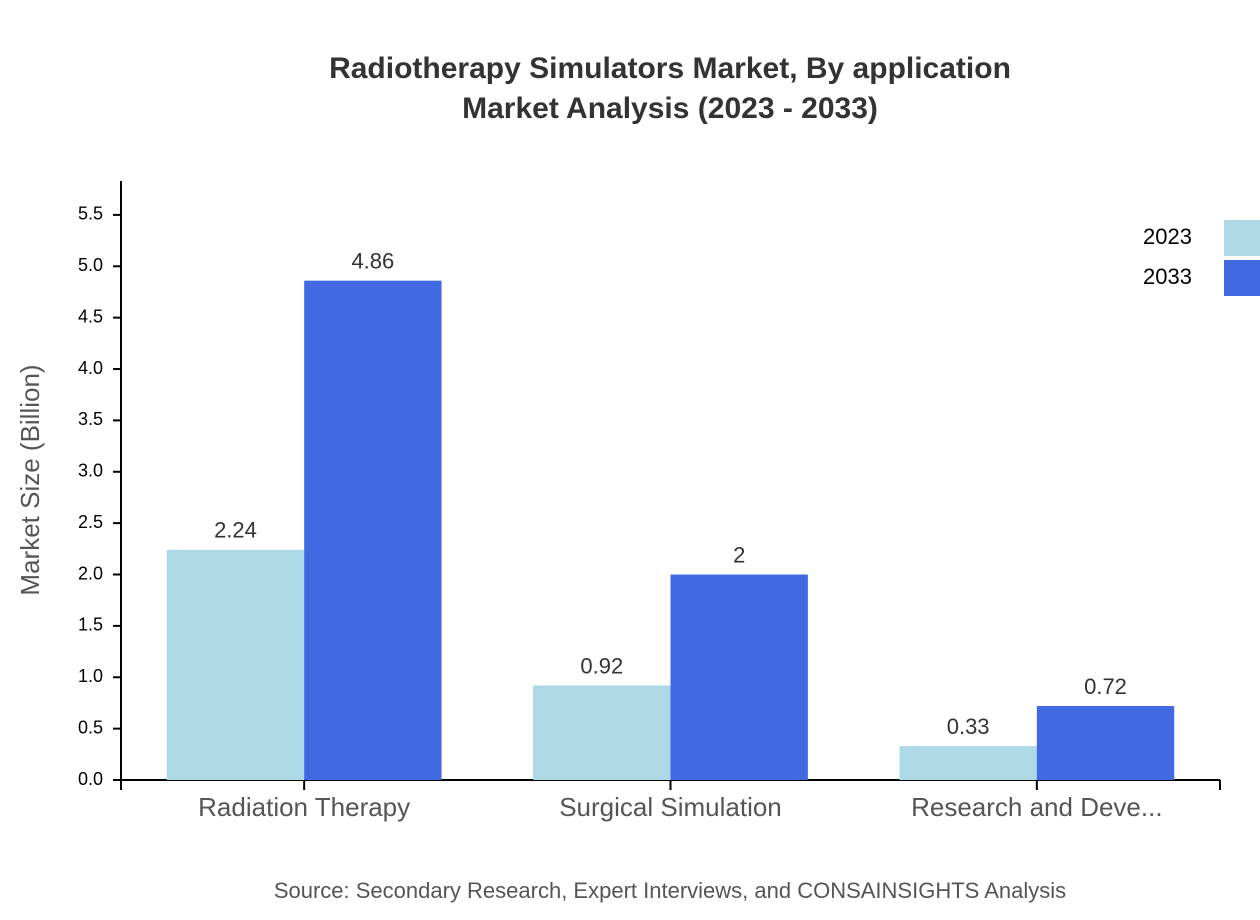  I want to click on value-label: 4.86, so click(372, 260).